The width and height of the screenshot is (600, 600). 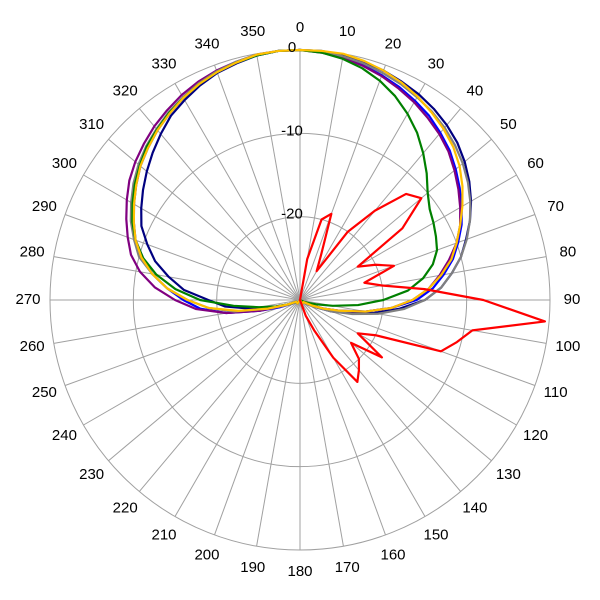 I want to click on angle-label: 190, so click(x=252, y=567).